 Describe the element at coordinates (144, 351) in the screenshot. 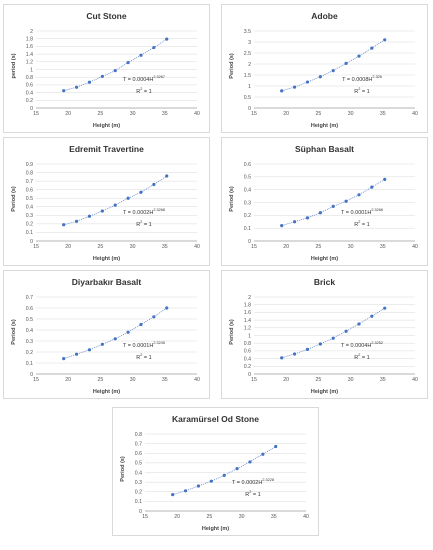

I see `trend-equation: T = 0.0001H2.3245 R2 = 1` at that location.